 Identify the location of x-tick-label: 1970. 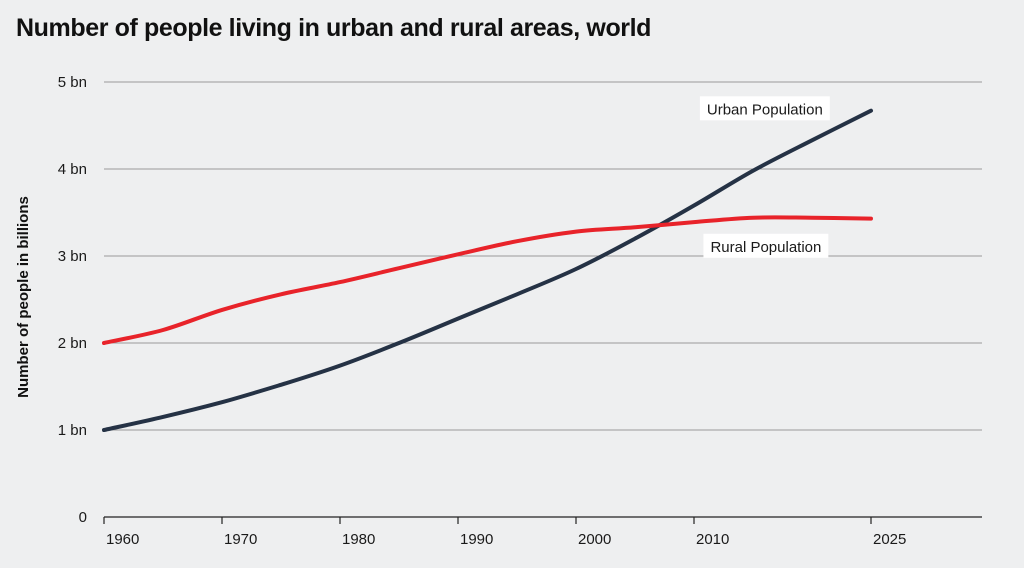
(240, 539).